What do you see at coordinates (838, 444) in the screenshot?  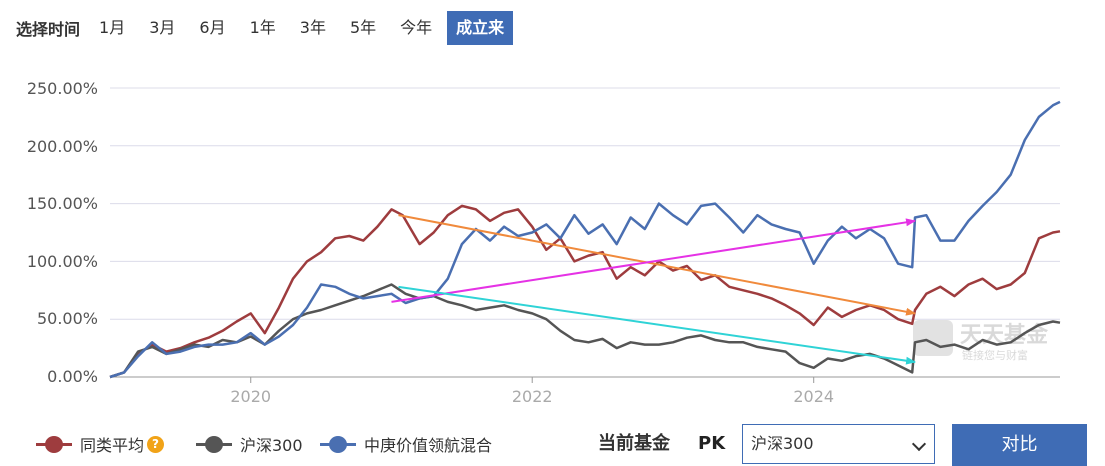 I see `compare-fund-select: 沪深300` at bounding box center [838, 444].